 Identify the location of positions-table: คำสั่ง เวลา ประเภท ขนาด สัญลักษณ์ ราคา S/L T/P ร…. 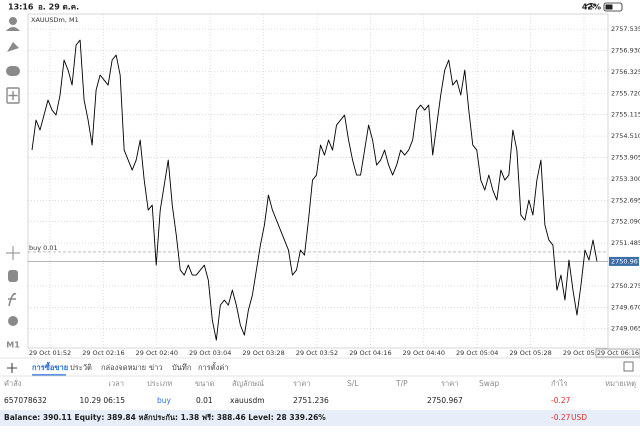
(320, 391).